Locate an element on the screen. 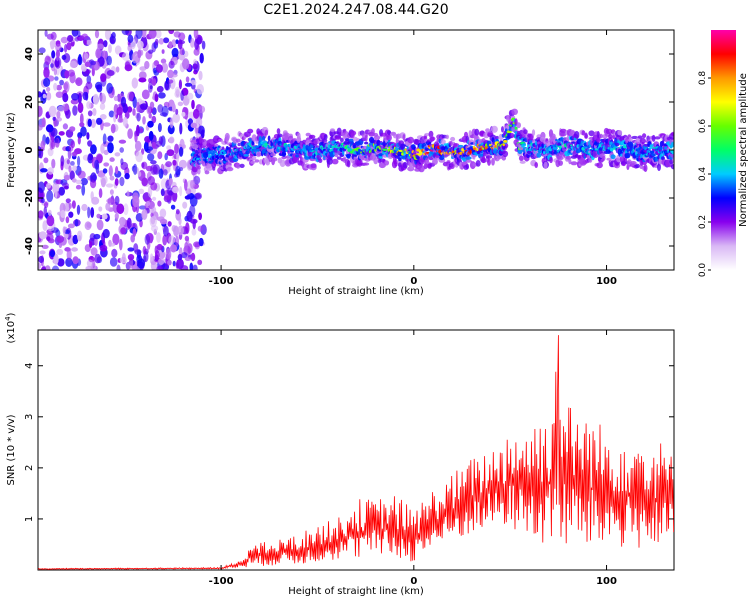 The width and height of the screenshot is (750, 600). x-tick-label: 100 is located at coordinates (606, 281).